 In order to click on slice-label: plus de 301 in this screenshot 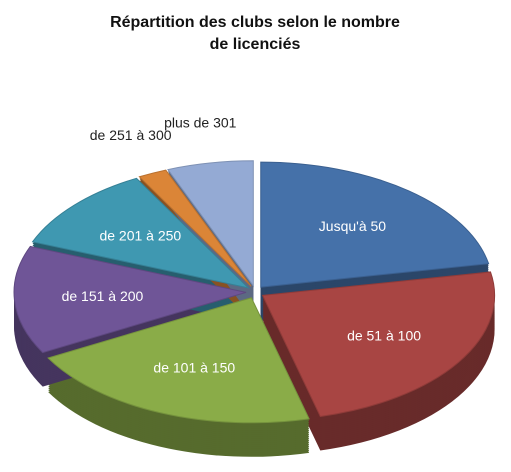, I will do `click(200, 123)`.